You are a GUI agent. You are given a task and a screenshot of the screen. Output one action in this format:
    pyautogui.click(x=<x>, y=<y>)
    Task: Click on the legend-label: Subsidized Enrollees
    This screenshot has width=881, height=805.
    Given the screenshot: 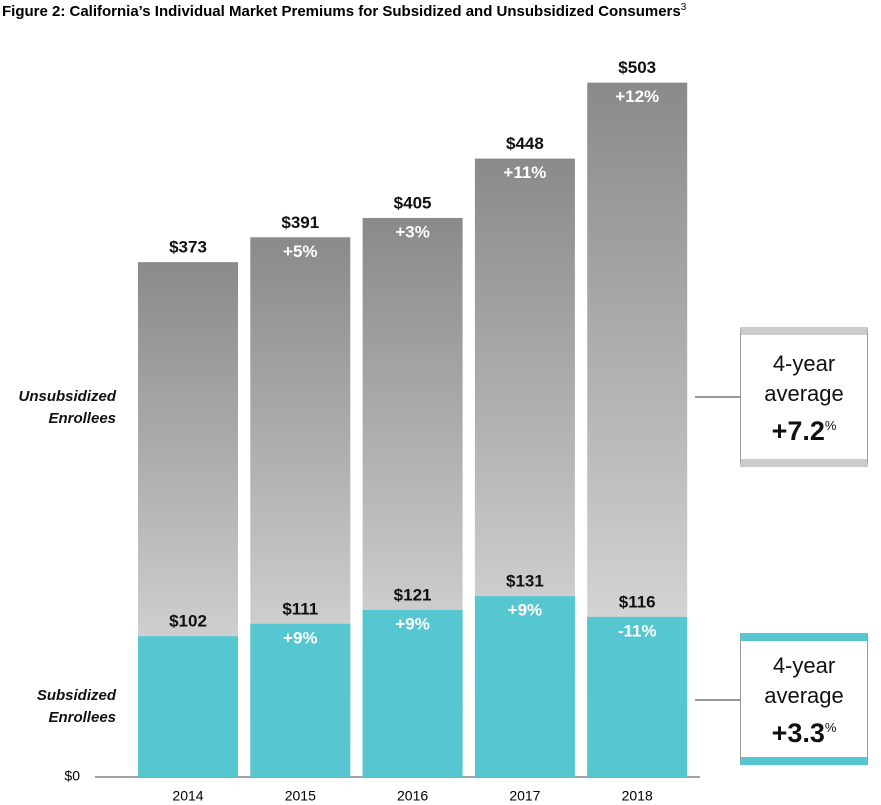 What is the action you would take?
    pyautogui.click(x=76, y=706)
    